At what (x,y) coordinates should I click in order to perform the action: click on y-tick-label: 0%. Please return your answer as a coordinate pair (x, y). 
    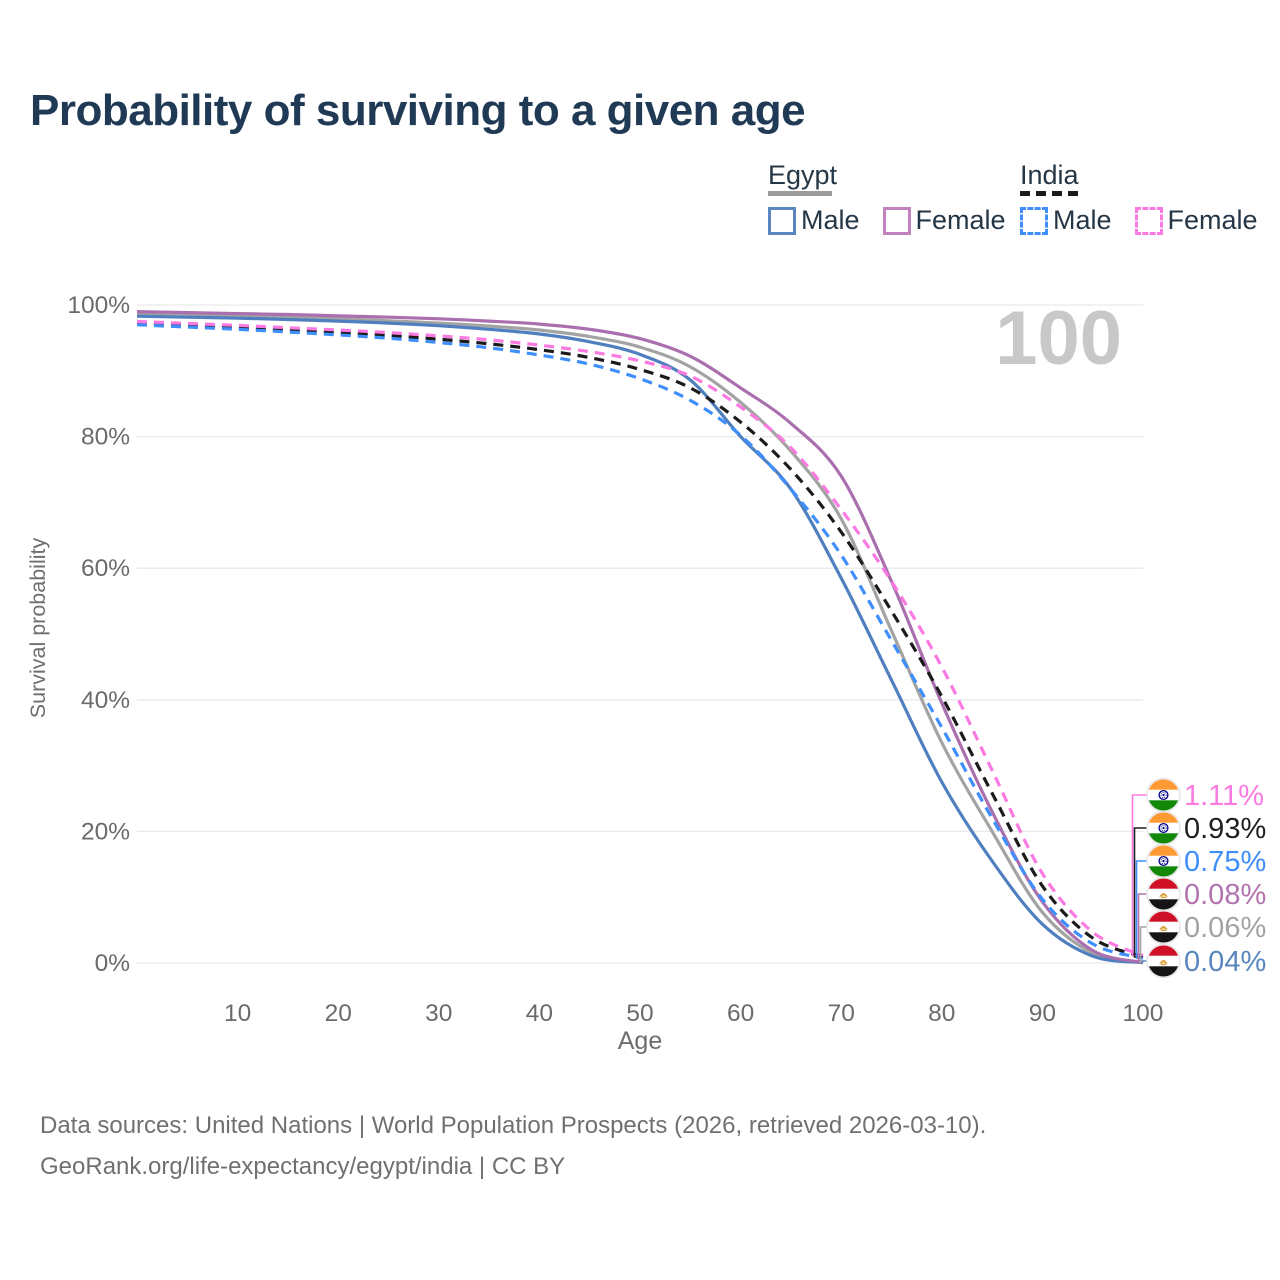
    Looking at the image, I should click on (112, 963).